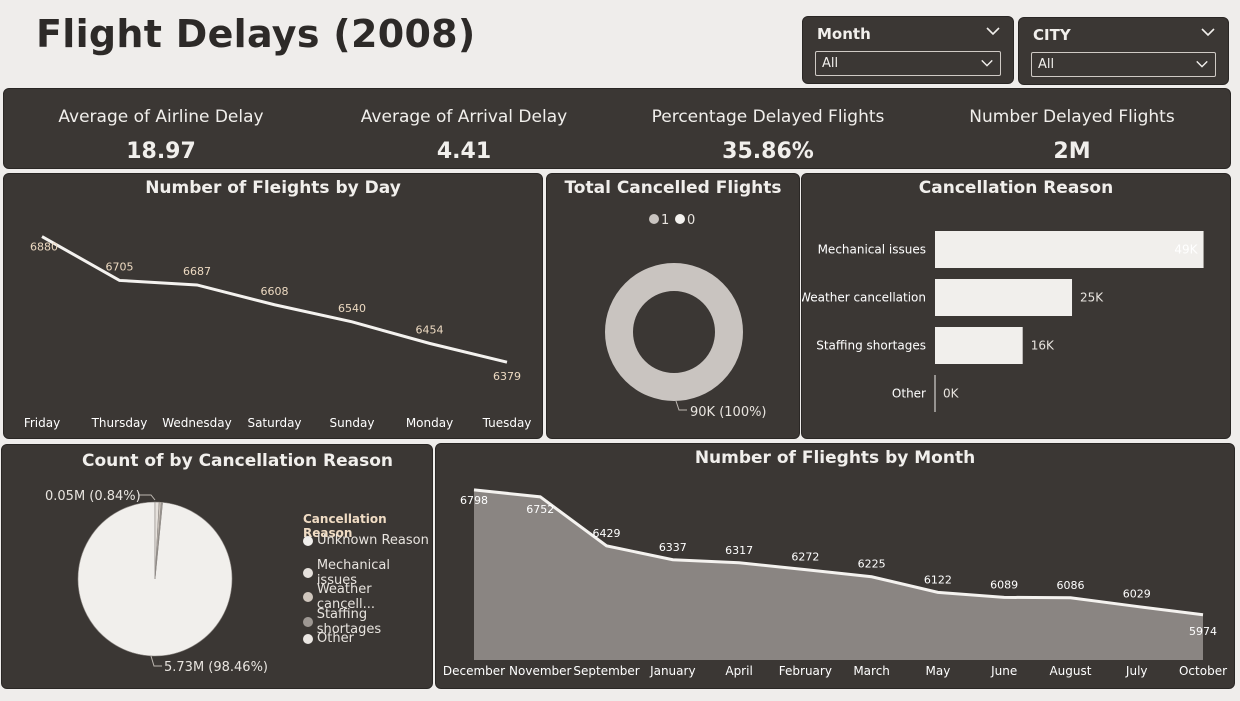 This screenshot has height=701, width=1240. What do you see at coordinates (835, 458) in the screenshot?
I see `chart-title: Number of Flieghts by Month` at bounding box center [835, 458].